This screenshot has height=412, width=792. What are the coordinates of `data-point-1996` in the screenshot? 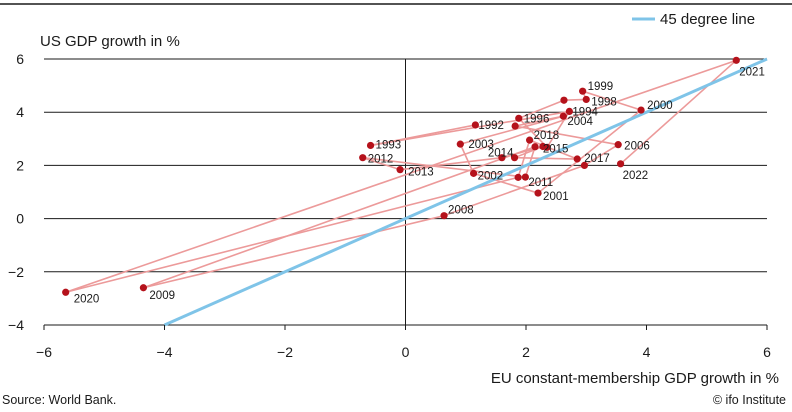 It's located at (518, 118).